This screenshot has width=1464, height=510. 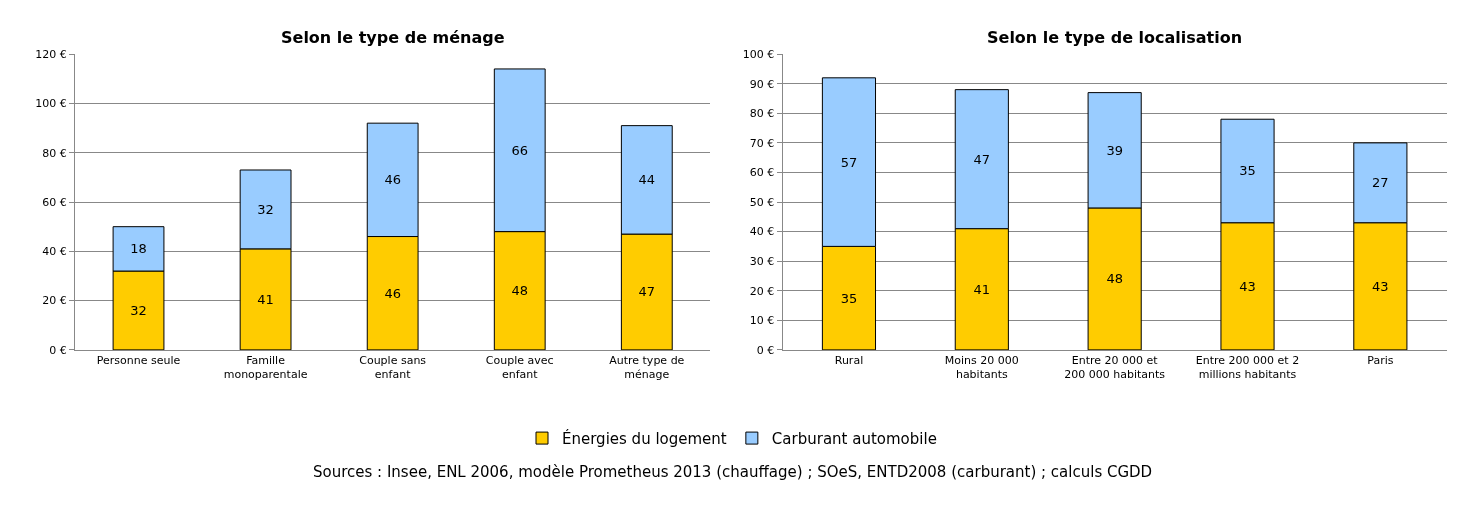 I want to click on data-label: 44, so click(x=647, y=180).